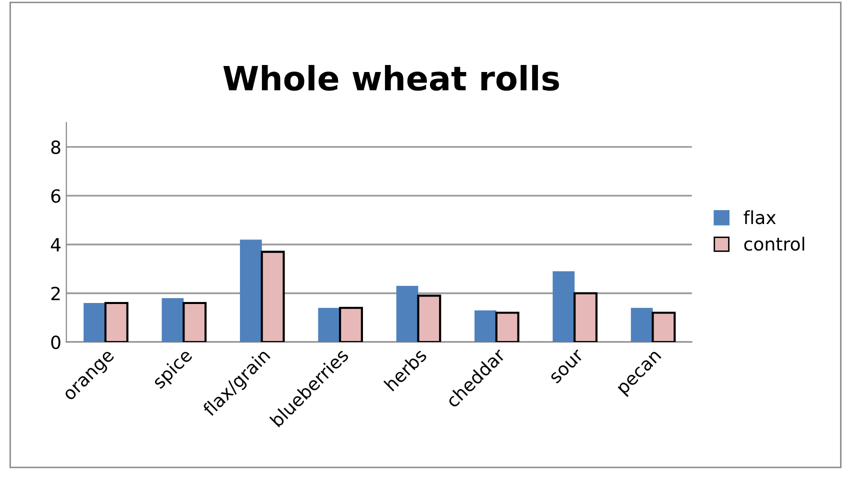  I want to click on chart-title: Whole wheat rolls, so click(391, 77).